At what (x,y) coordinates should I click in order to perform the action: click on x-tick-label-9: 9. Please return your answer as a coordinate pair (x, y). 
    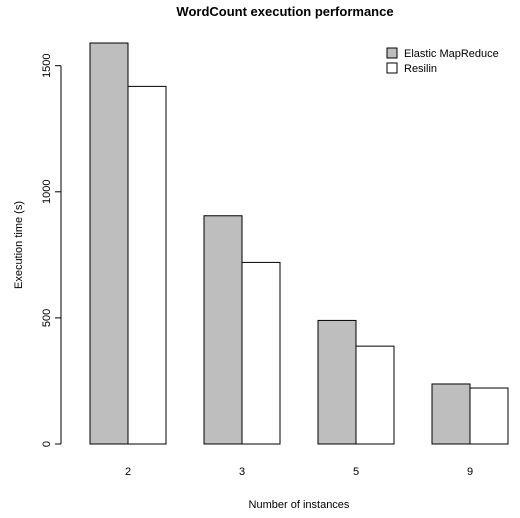
    Looking at the image, I should click on (470, 472).